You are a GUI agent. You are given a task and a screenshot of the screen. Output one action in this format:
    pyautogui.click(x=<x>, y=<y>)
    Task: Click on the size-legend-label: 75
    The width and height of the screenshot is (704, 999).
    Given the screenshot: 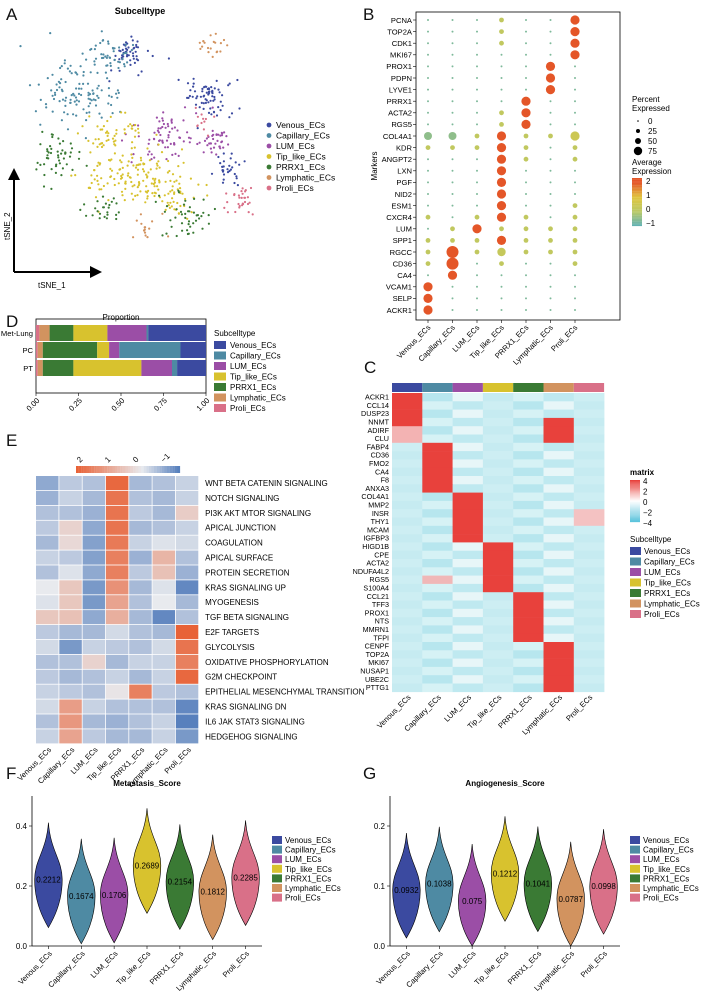 What is the action you would take?
    pyautogui.click(x=652, y=151)
    